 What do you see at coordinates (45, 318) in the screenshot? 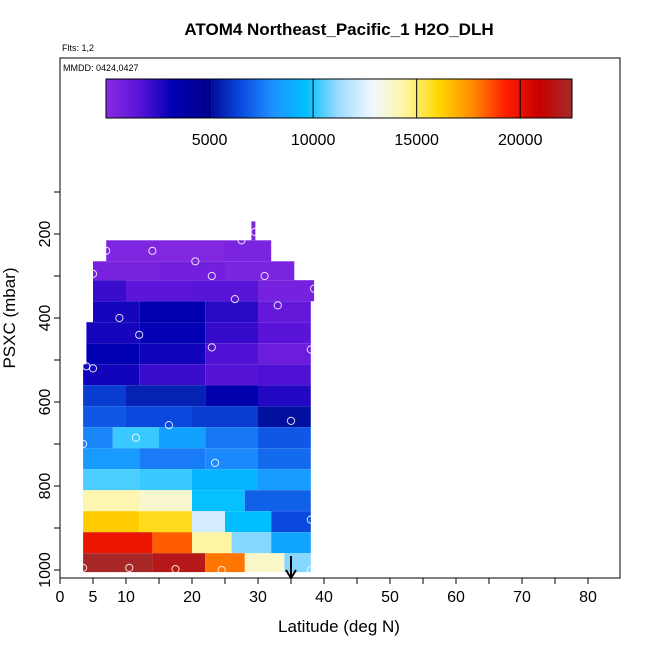
I see `y-tick-label-1: 400` at bounding box center [45, 318].